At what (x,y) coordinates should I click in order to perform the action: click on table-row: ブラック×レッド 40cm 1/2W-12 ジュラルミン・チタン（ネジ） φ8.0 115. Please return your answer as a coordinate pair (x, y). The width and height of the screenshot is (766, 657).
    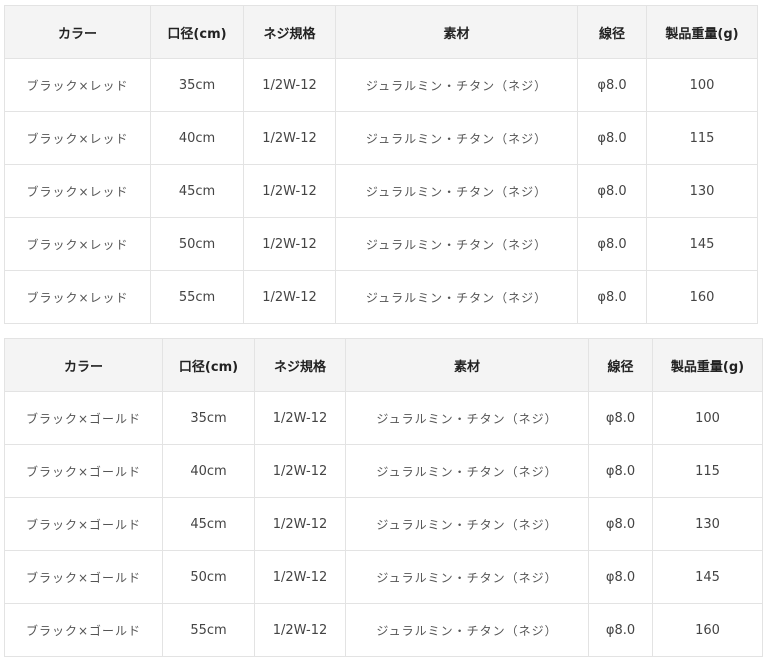
    Looking at the image, I should click on (381, 138).